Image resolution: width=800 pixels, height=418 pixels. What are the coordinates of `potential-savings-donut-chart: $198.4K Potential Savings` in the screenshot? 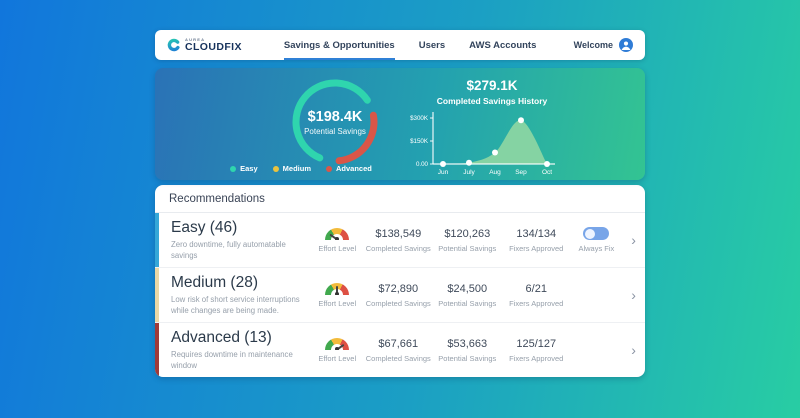 It's located at (335, 122).